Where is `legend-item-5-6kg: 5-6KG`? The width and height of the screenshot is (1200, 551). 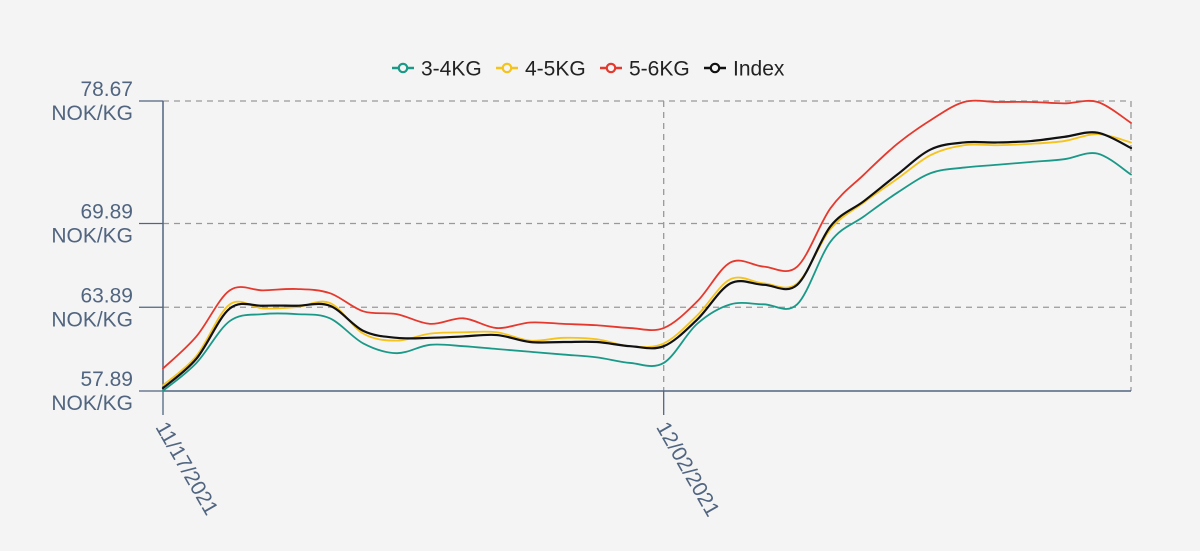 legend-item-5-6kg: 5-6KG is located at coordinates (645, 69).